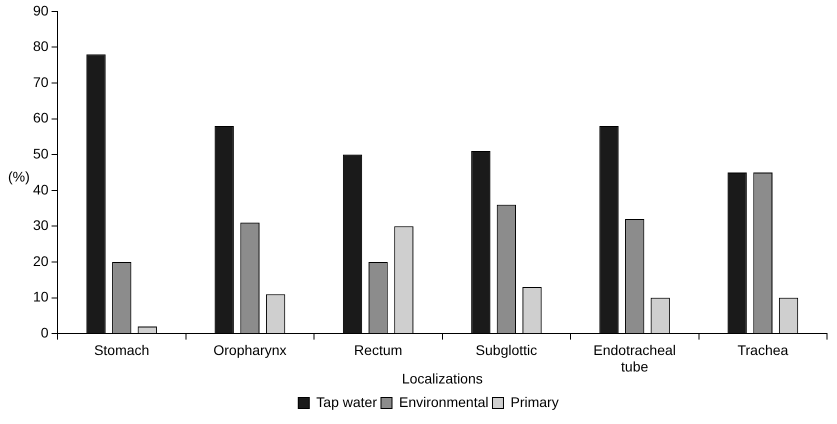 This screenshot has width=837, height=424. What do you see at coordinates (250, 350) in the screenshot?
I see `x-tick-label: Oropharynx` at bounding box center [250, 350].